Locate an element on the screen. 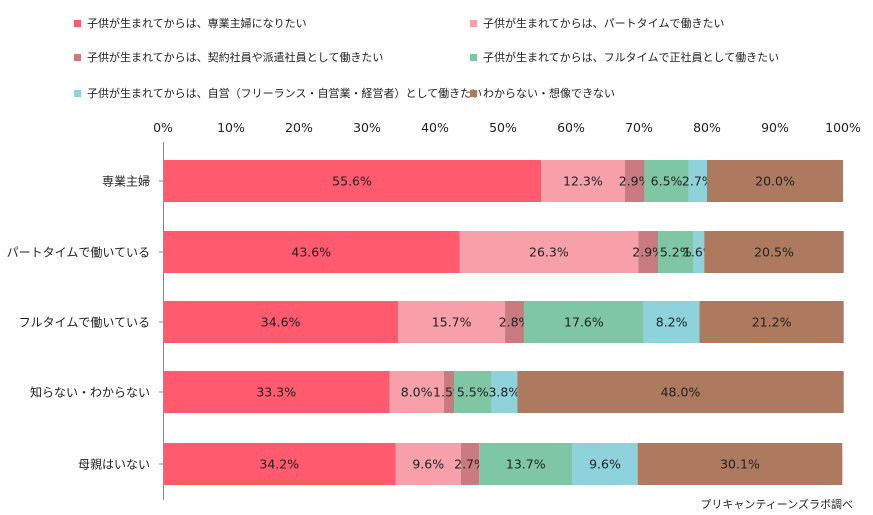 The image size is (873, 515). legend-label: 子供が生まれてからは、パートタイムで働きたい is located at coordinates (604, 23).